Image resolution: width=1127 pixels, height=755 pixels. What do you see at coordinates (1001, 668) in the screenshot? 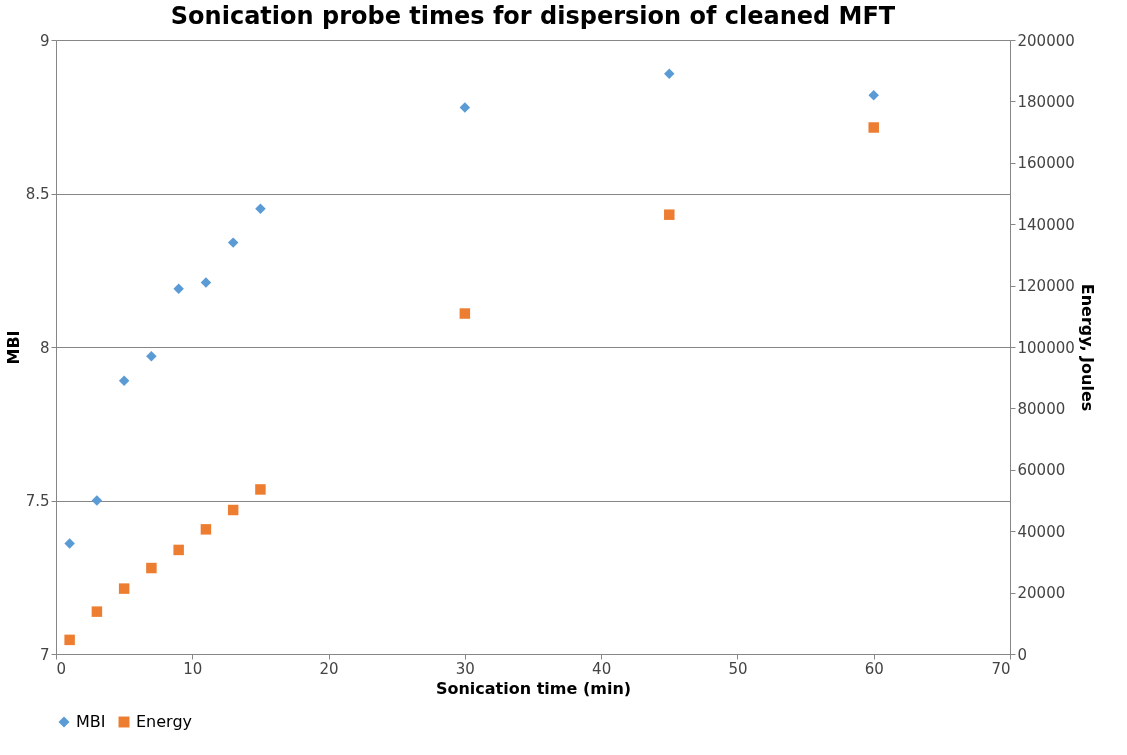
I see `x-tick-label: 70` at bounding box center [1001, 668].